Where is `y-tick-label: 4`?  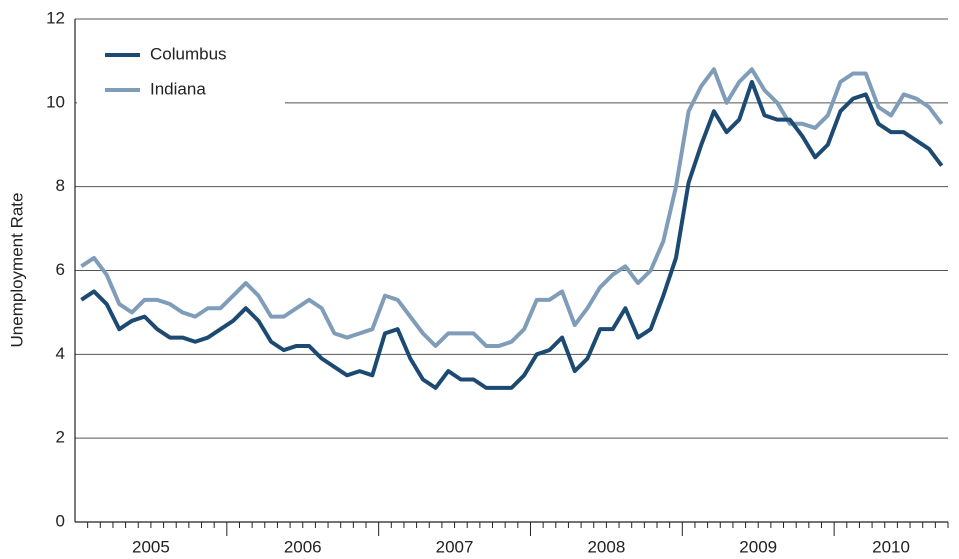 y-tick-label: 4 is located at coordinates (60, 353).